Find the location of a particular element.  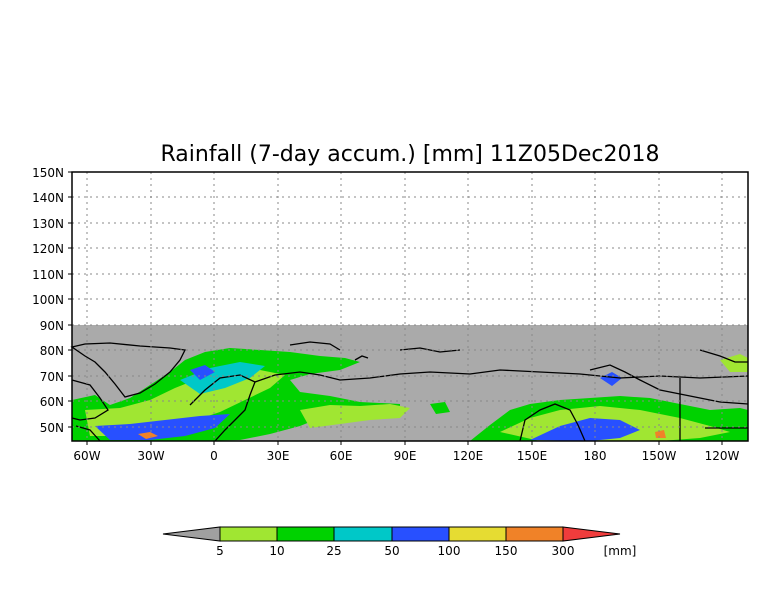

lon-label: 30W is located at coordinates (150, 456).